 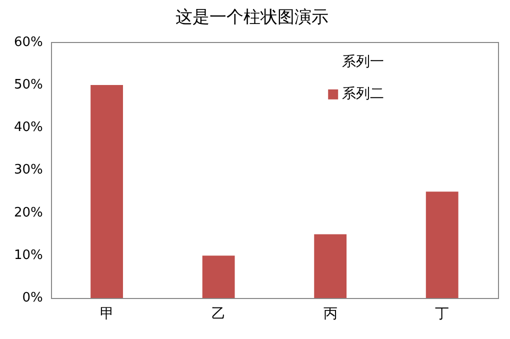 I want to click on y-tick-label: 20%, so click(x=28, y=212).